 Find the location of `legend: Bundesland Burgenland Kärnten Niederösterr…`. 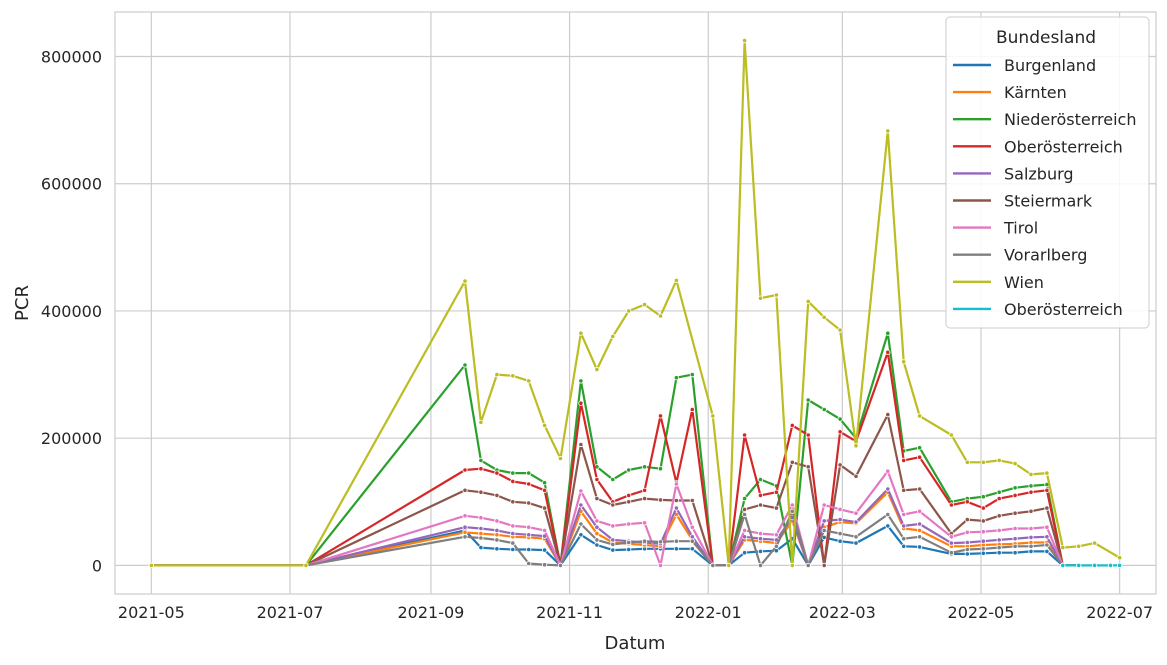

legend: Bundesland Burgenland Kärnten Niederösterr… is located at coordinates (1047, 172).